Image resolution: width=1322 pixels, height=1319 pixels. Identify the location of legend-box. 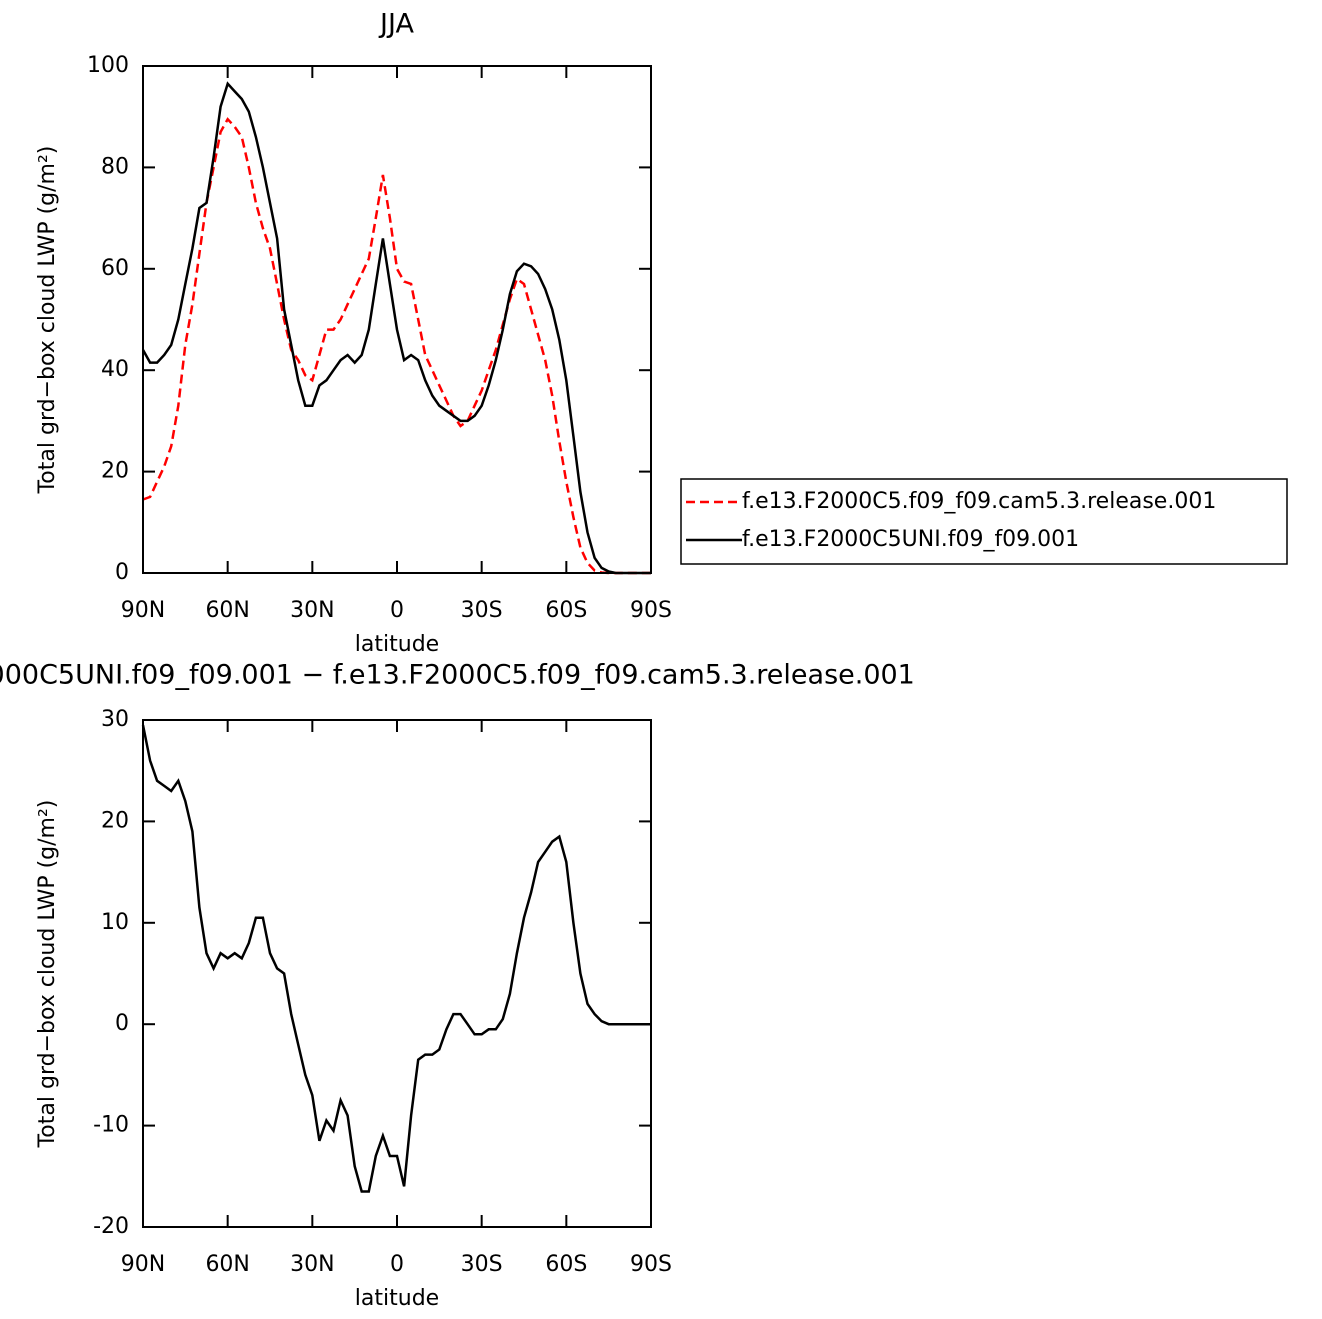
(984, 521).